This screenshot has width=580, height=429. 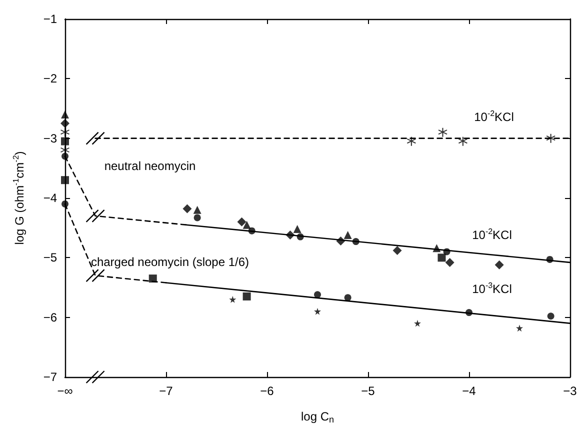 What do you see at coordinates (170, 262) in the screenshot?
I see `annotation: charged neomycin (slope 1/6)` at bounding box center [170, 262].